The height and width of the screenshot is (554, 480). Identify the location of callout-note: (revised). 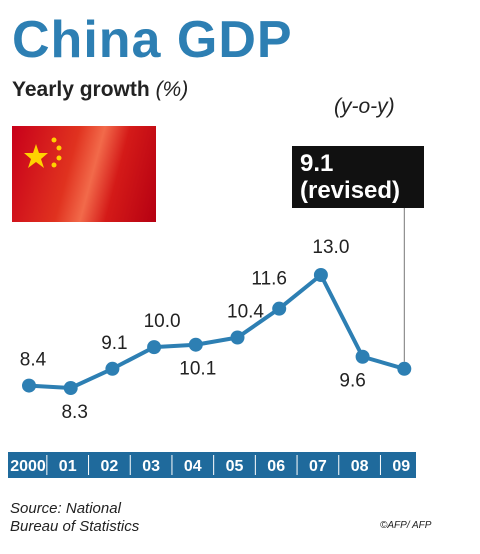
(350, 190).